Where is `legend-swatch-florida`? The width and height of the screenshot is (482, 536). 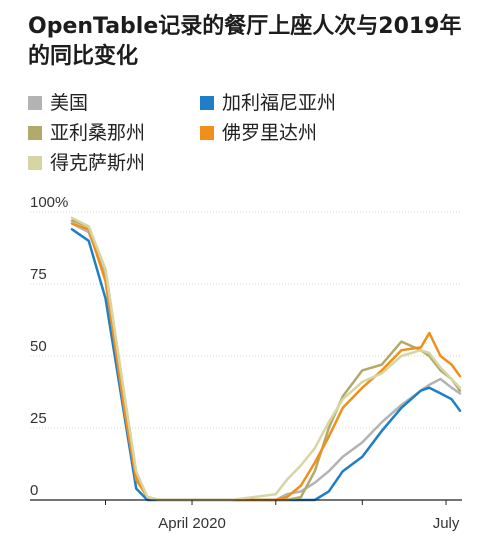 legend-swatch-florida is located at coordinates (207, 133).